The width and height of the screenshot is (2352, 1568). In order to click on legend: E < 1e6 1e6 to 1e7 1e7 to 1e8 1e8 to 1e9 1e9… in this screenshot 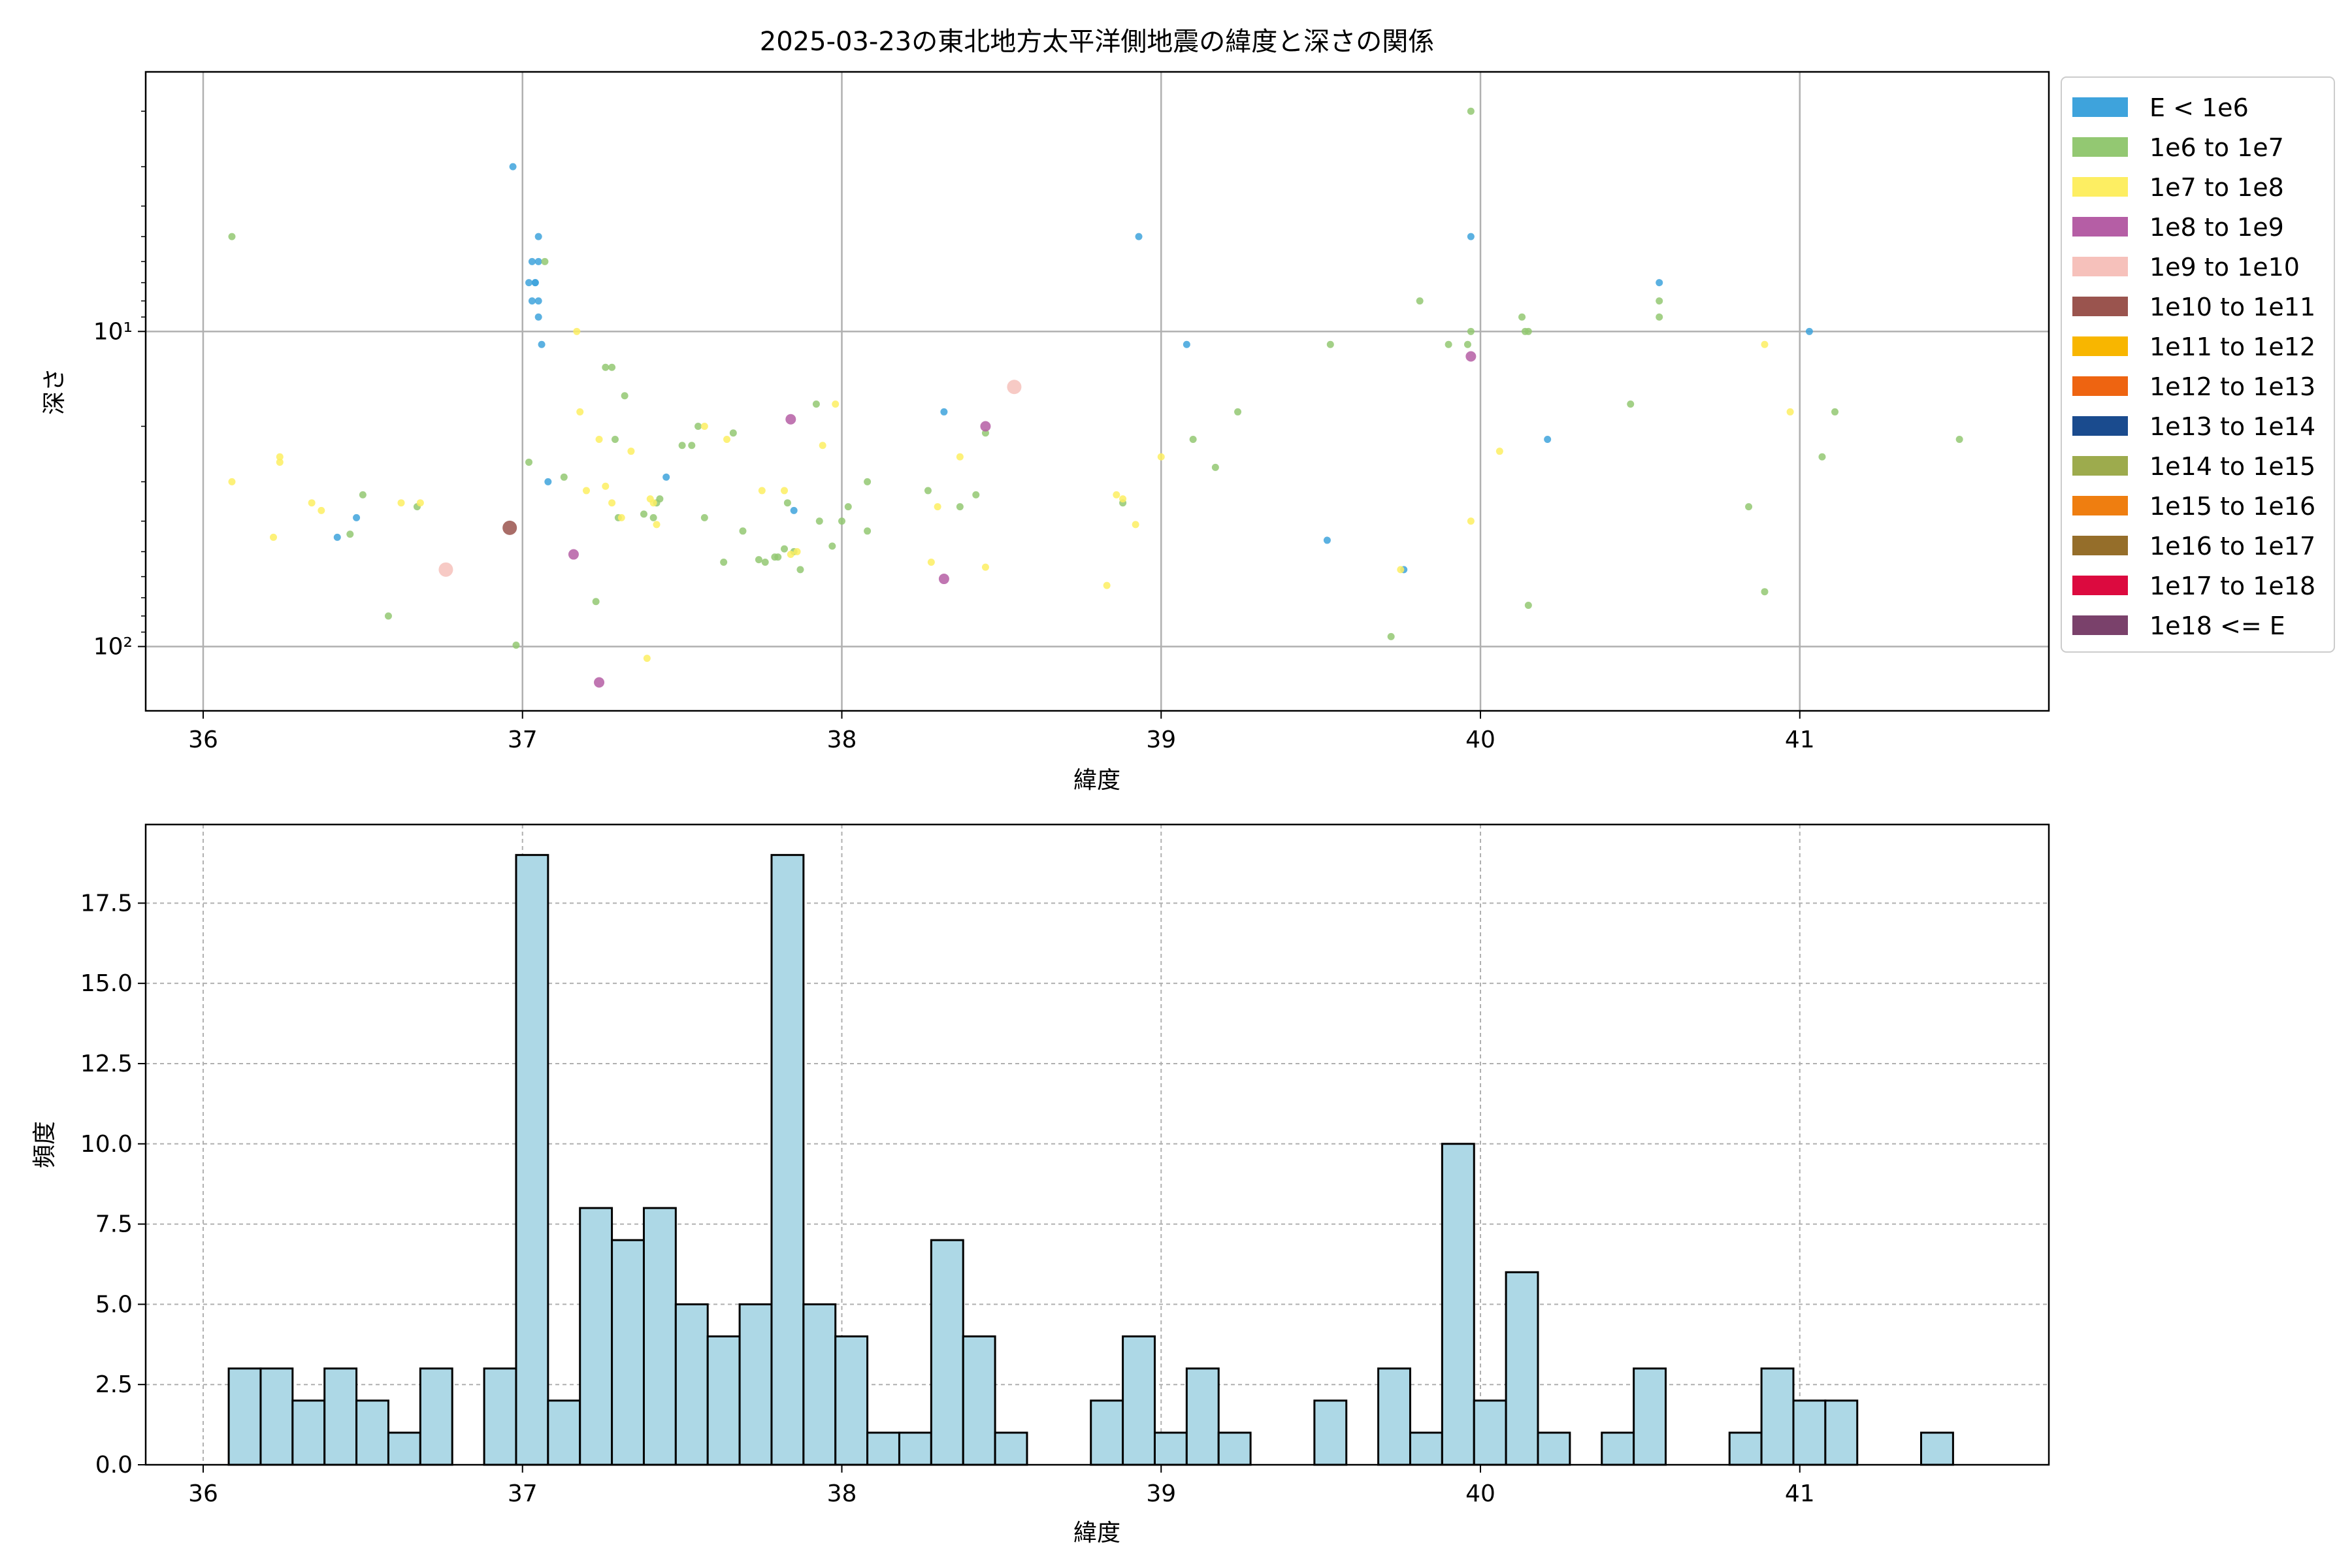, I will do `click(2198, 364)`.